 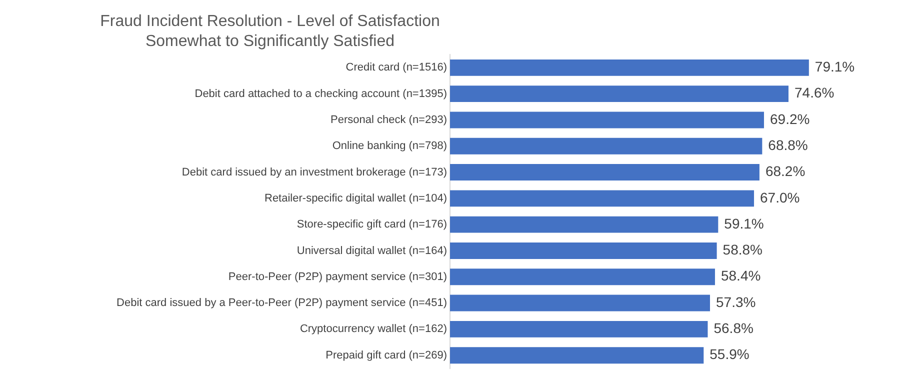 I want to click on data-label: 68.8%, so click(x=788, y=144).